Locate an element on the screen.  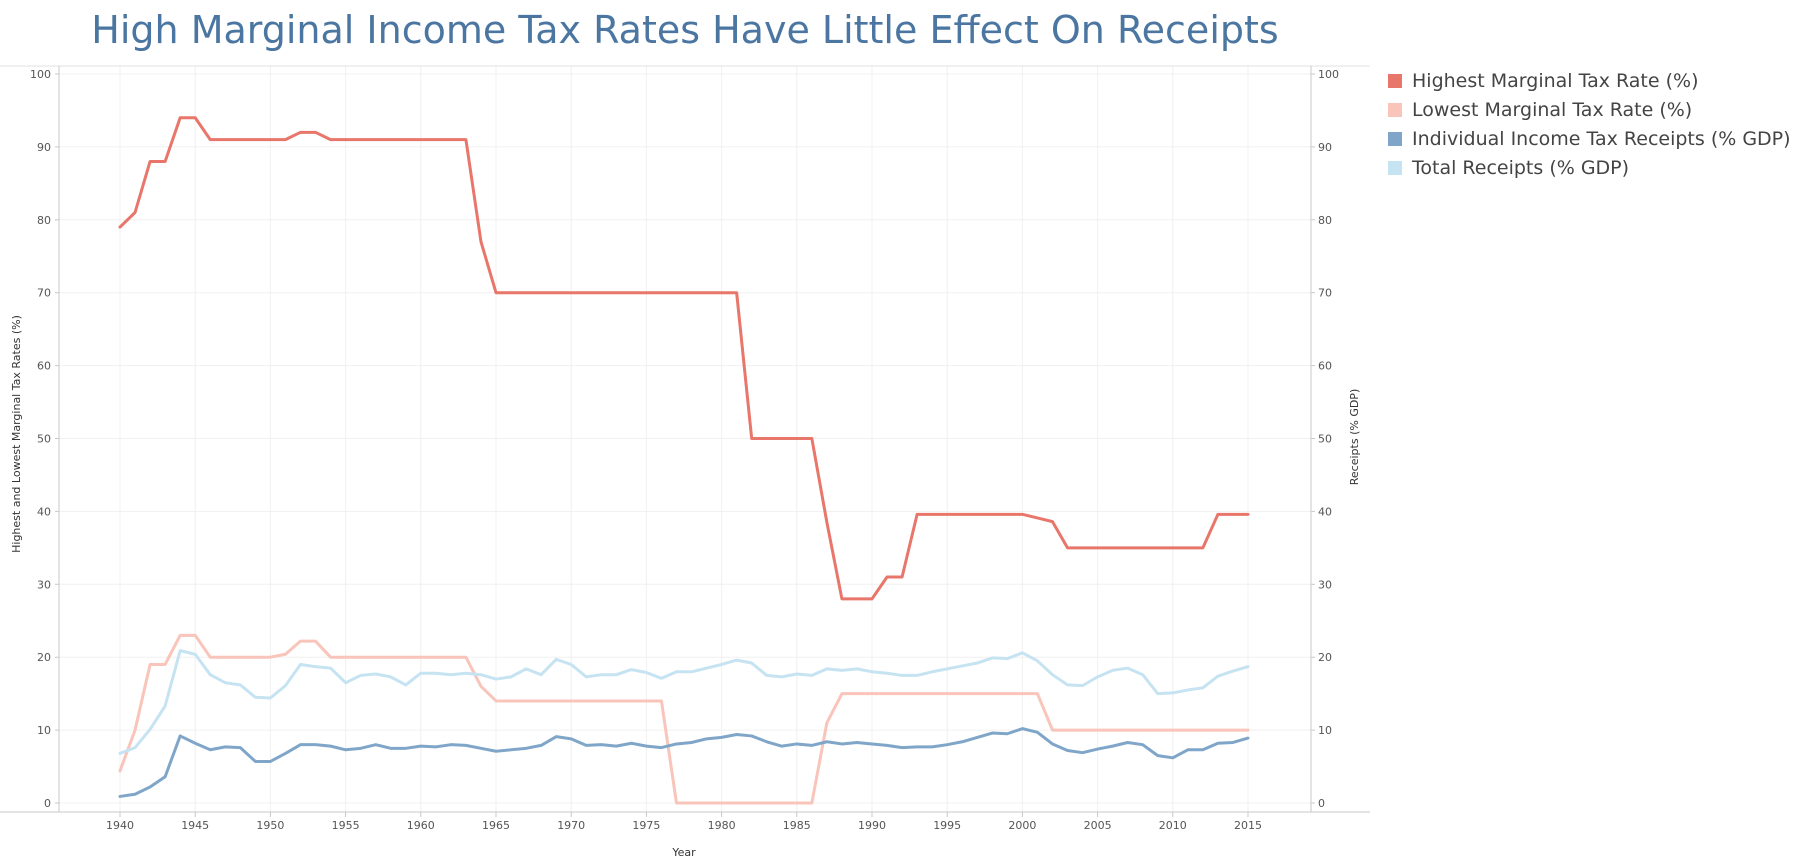
y-tick-label-right: 60 is located at coordinates (1325, 366).